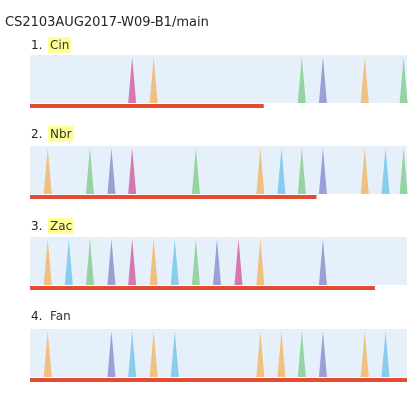 Image resolution: width=408 pixels, height=401 pixels. Describe the element at coordinates (107, 22) in the screenshot. I see `repo-title: CS2103AUG2017-W09-B1/main` at that location.